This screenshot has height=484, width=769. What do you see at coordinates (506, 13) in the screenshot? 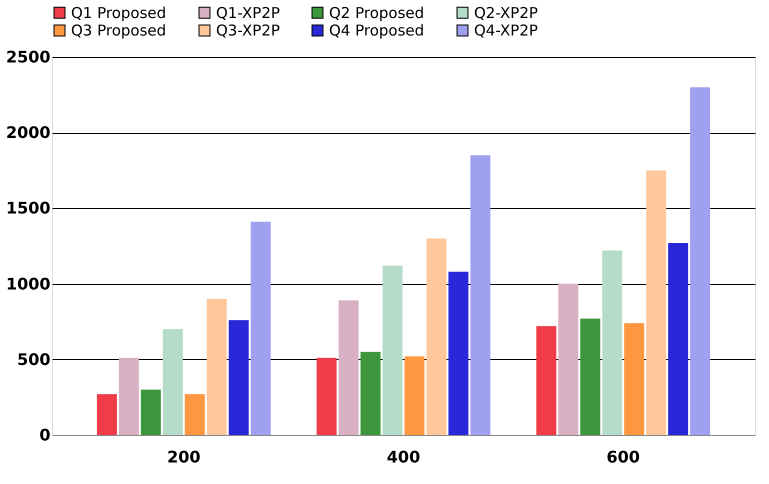
I see `legend-label: Q2-XP2P` at bounding box center [506, 13].